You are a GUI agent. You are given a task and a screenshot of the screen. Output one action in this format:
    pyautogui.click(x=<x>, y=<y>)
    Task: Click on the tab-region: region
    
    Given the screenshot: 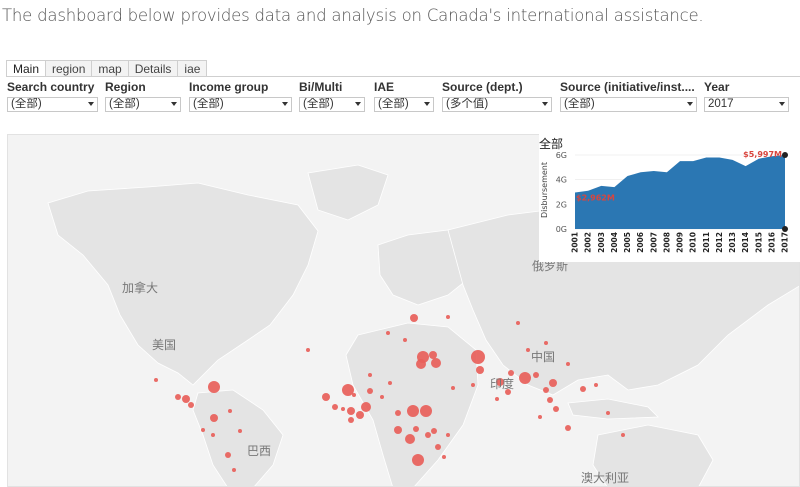 What is the action you would take?
    pyautogui.click(x=69, y=68)
    